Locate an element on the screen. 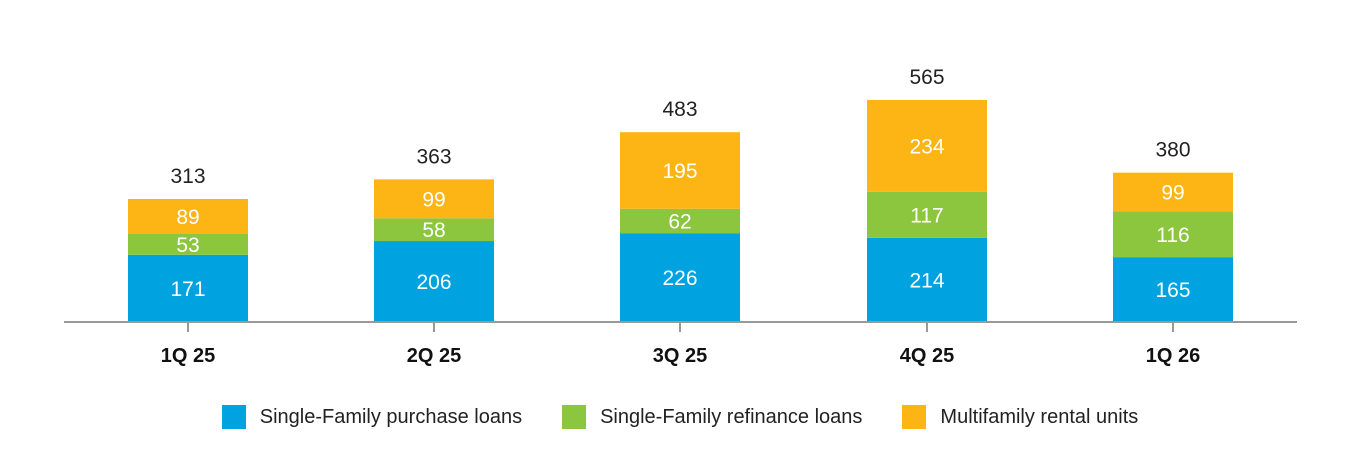  segment-value-label: 53 is located at coordinates (187, 245).